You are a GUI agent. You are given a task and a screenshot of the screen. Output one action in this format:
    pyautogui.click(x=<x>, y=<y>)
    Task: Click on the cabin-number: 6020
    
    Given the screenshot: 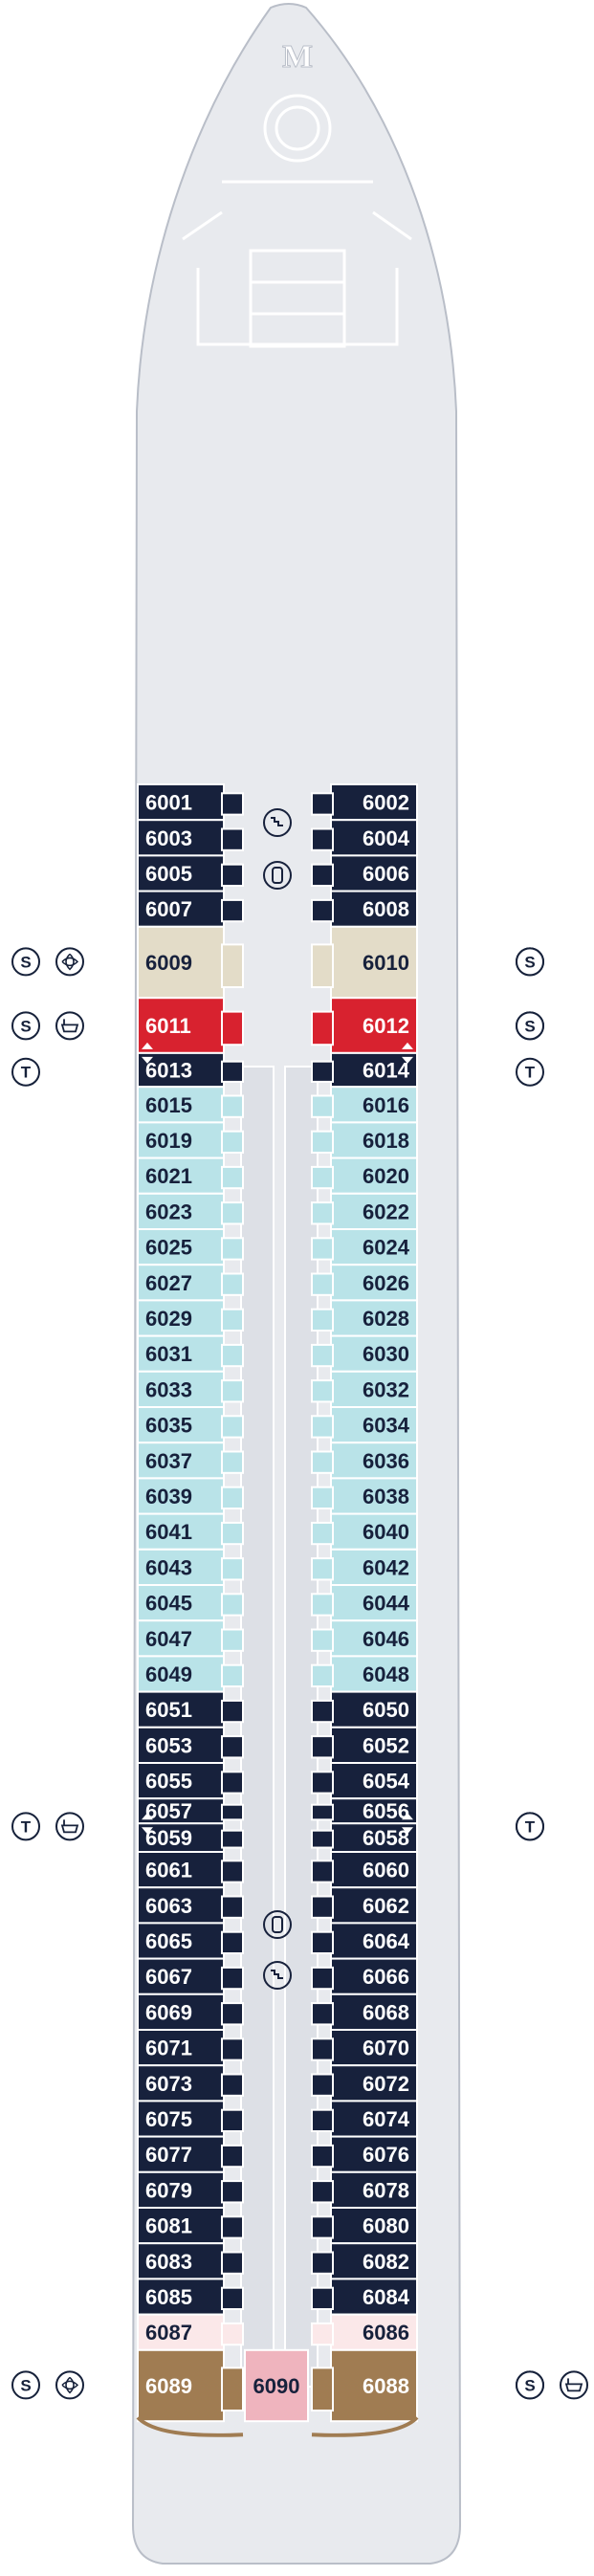 What is the action you would take?
    pyautogui.click(x=386, y=1176)
    